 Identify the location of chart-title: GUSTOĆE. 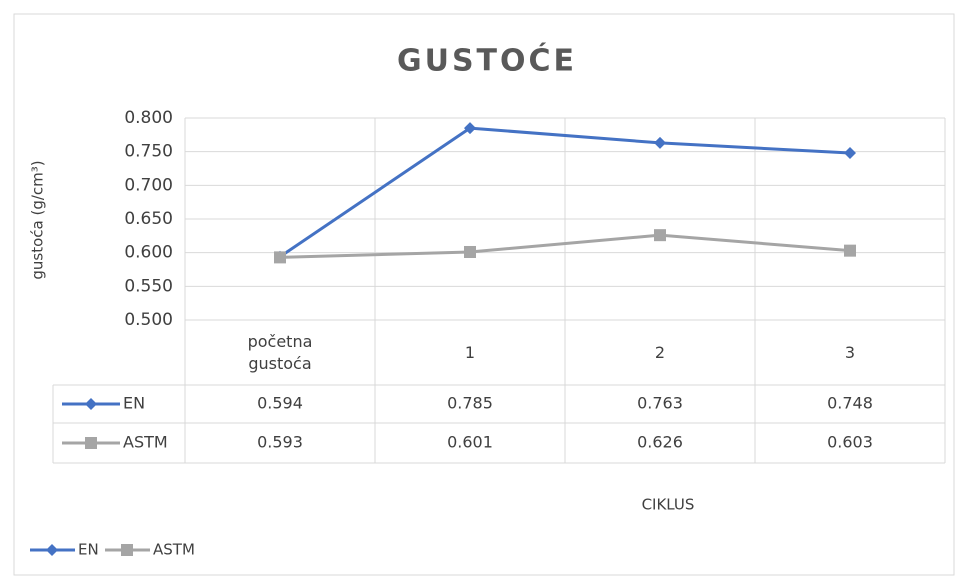
(487, 60).